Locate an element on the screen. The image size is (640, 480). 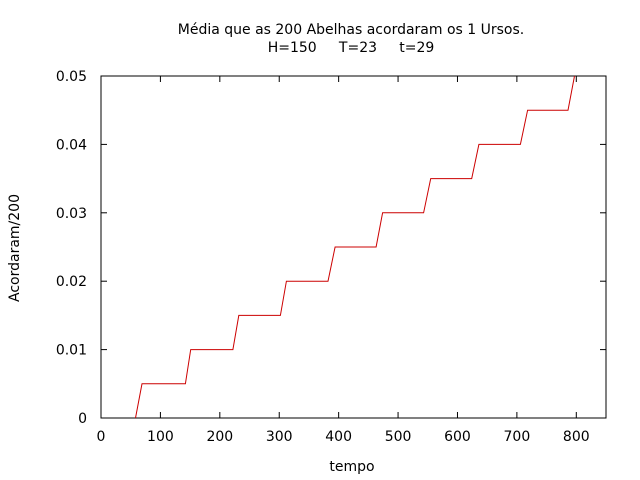
x-tick-label: 600 is located at coordinates (457, 437).